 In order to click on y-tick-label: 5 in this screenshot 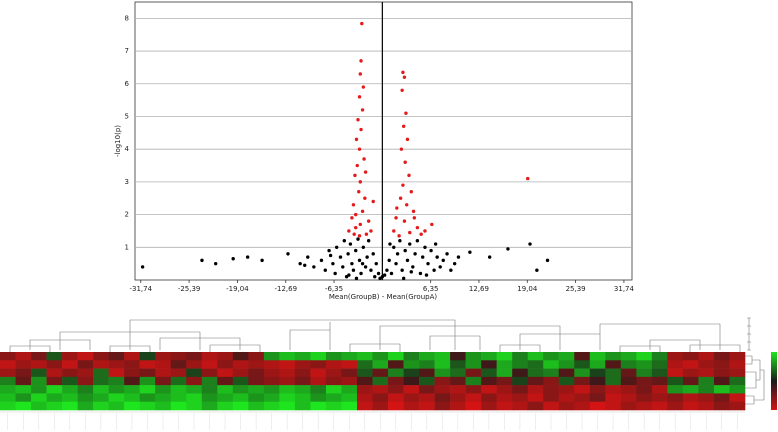, I will do `click(127, 116)`.